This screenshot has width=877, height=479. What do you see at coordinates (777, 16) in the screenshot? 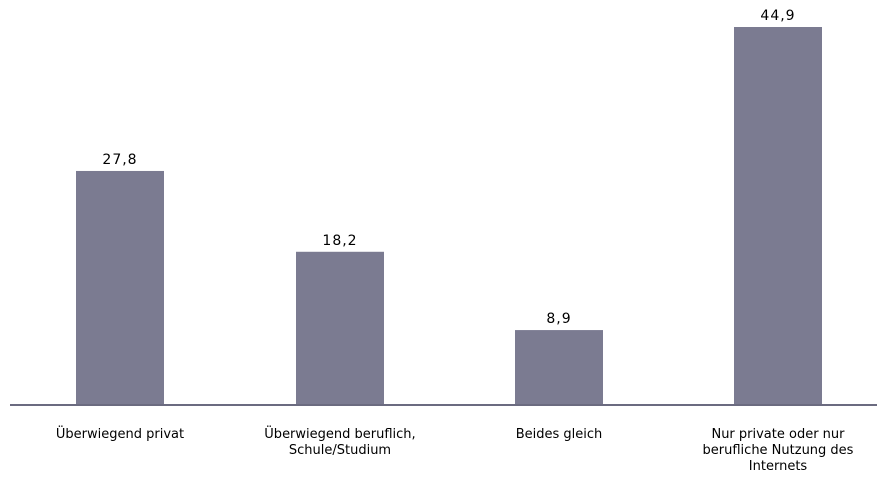
I see `data-label-4: 44,9` at bounding box center [777, 16].